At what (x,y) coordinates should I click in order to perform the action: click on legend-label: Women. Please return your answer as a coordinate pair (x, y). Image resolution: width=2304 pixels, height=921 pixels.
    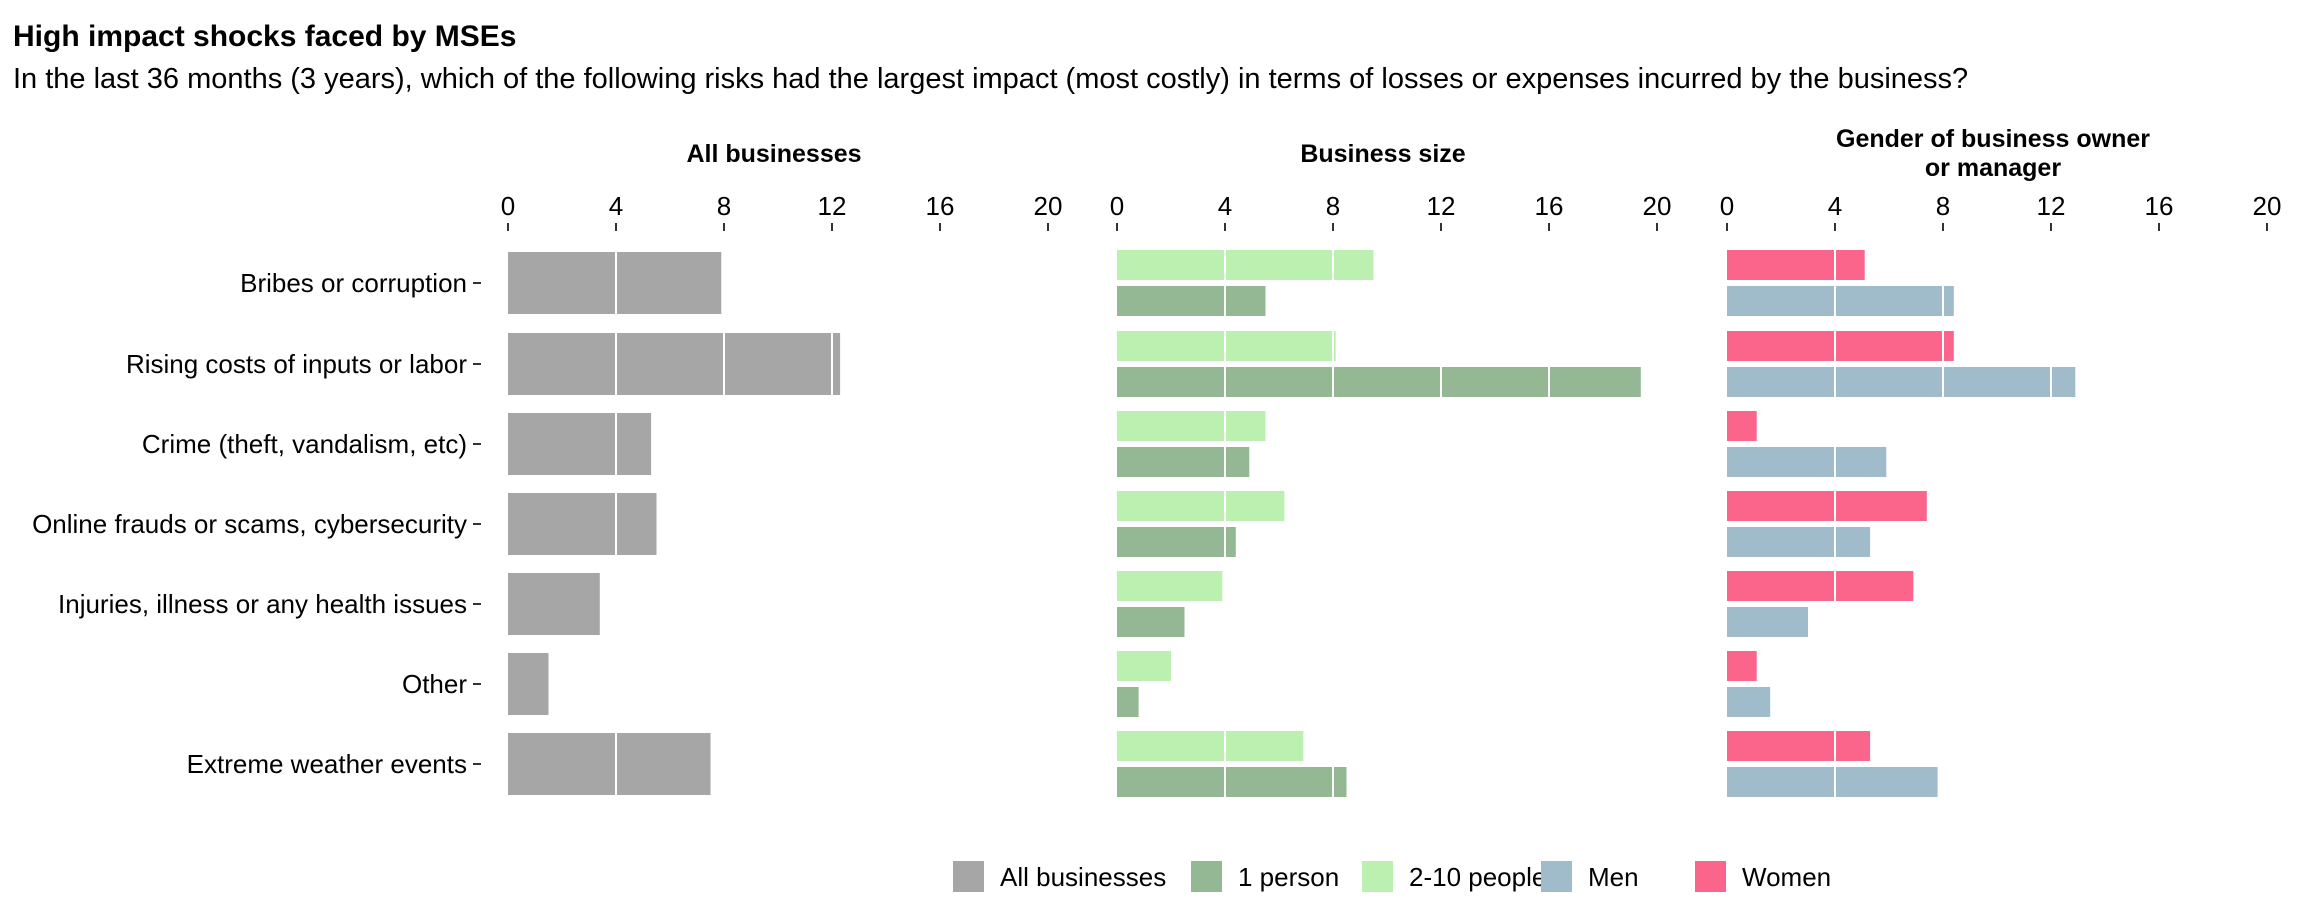
    Looking at the image, I should click on (1786, 877).